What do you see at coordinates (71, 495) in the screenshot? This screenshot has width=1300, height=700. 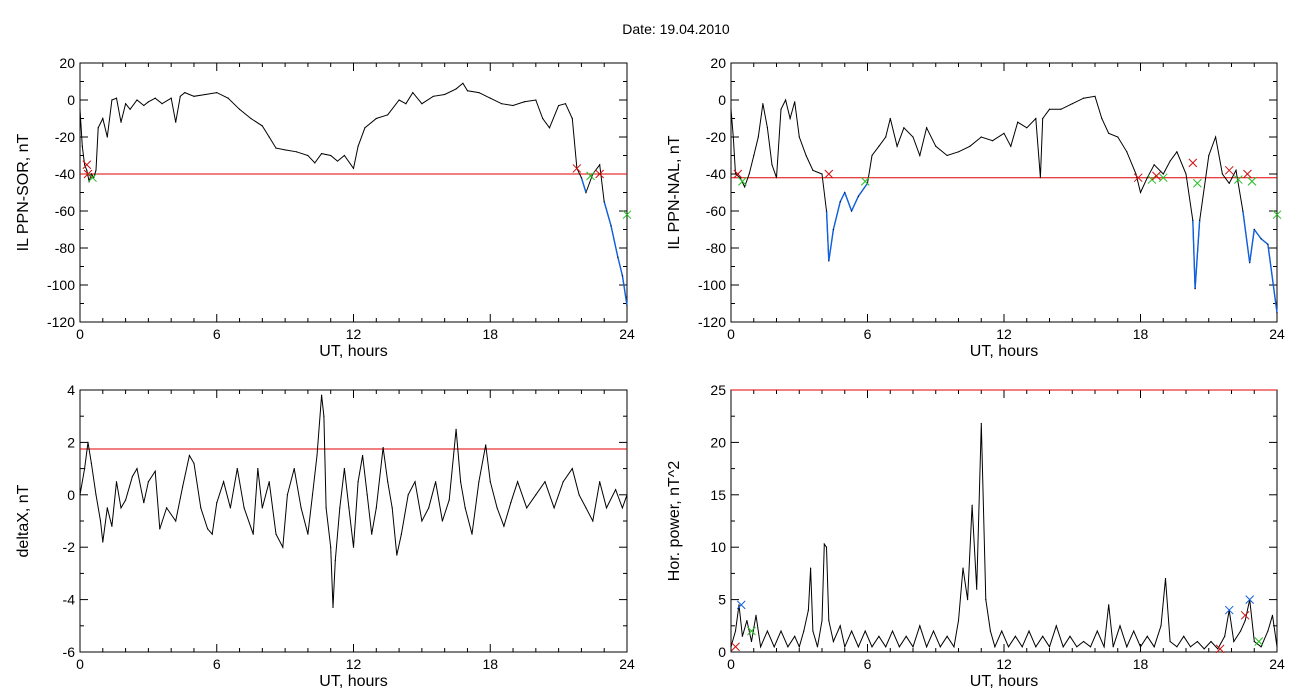 I see `y-tick-label: 0` at bounding box center [71, 495].